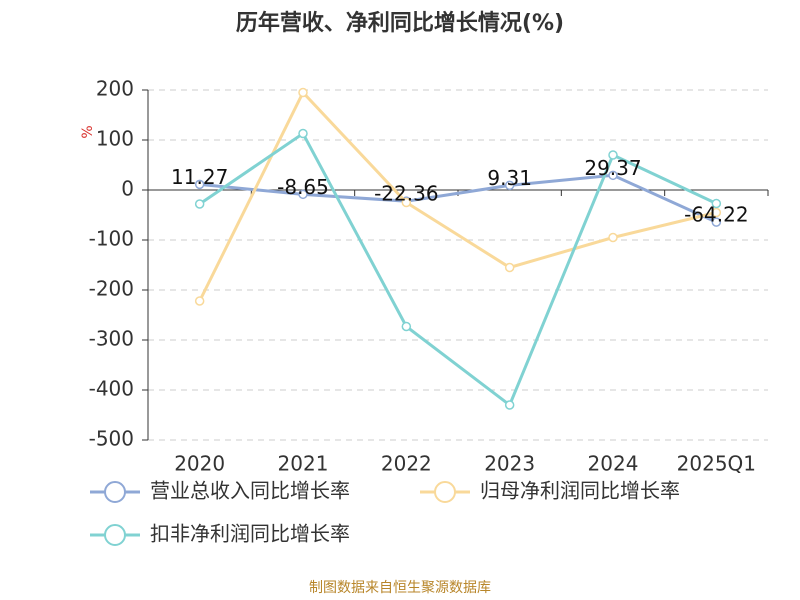  I want to click on y-tick-label: -400, so click(111, 389).